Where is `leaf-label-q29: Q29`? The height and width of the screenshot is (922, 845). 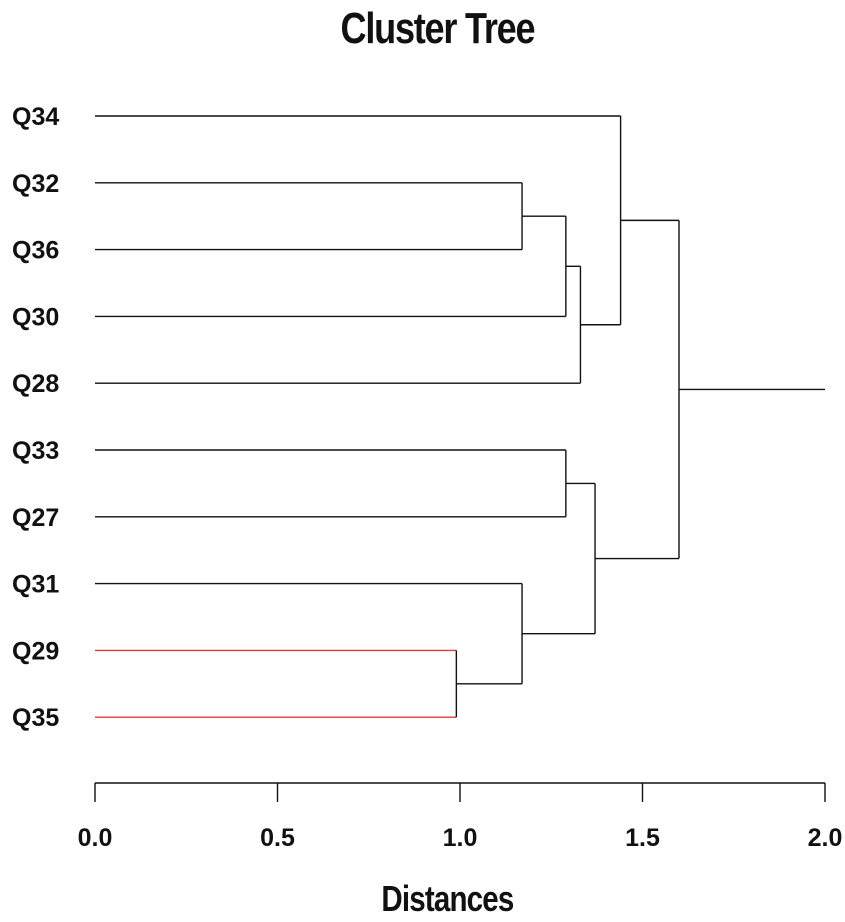 leaf-label-q29: Q29 is located at coordinates (35, 651).